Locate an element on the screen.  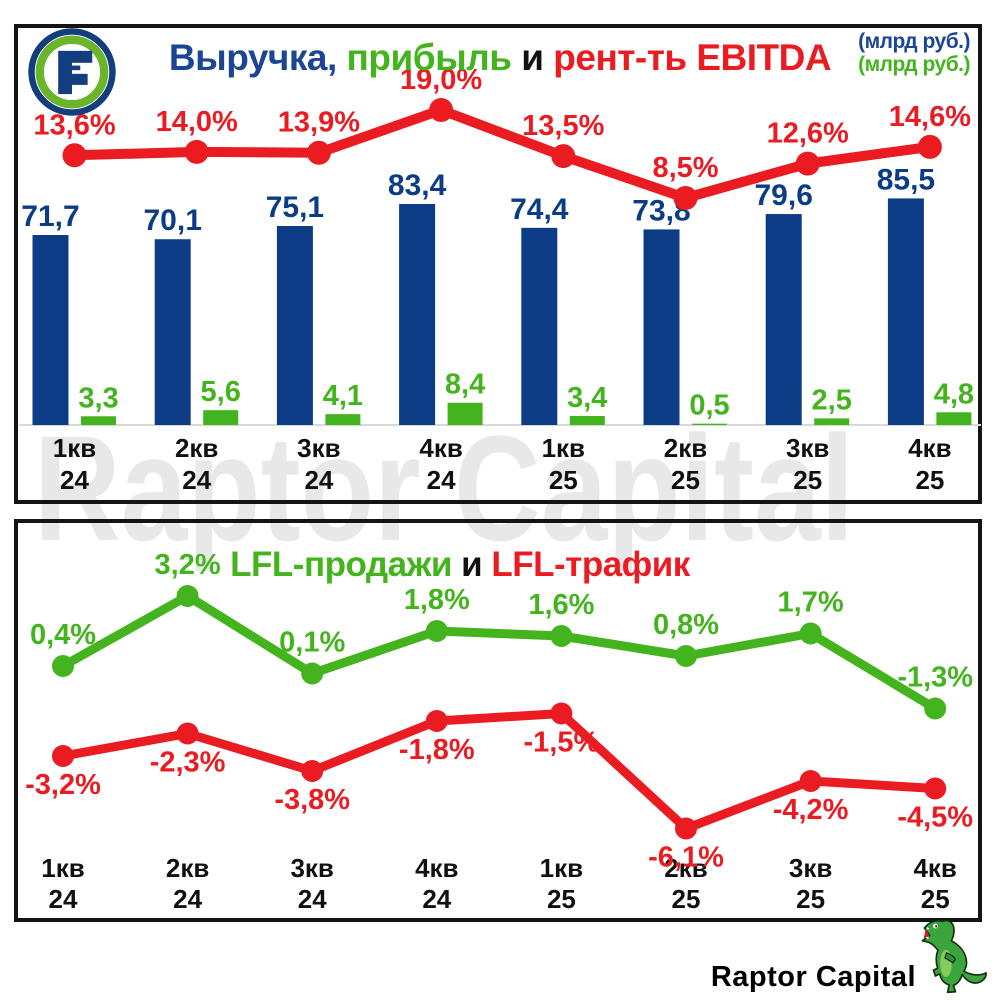
chart2-category-quarter: 1кв is located at coordinates (62, 868).